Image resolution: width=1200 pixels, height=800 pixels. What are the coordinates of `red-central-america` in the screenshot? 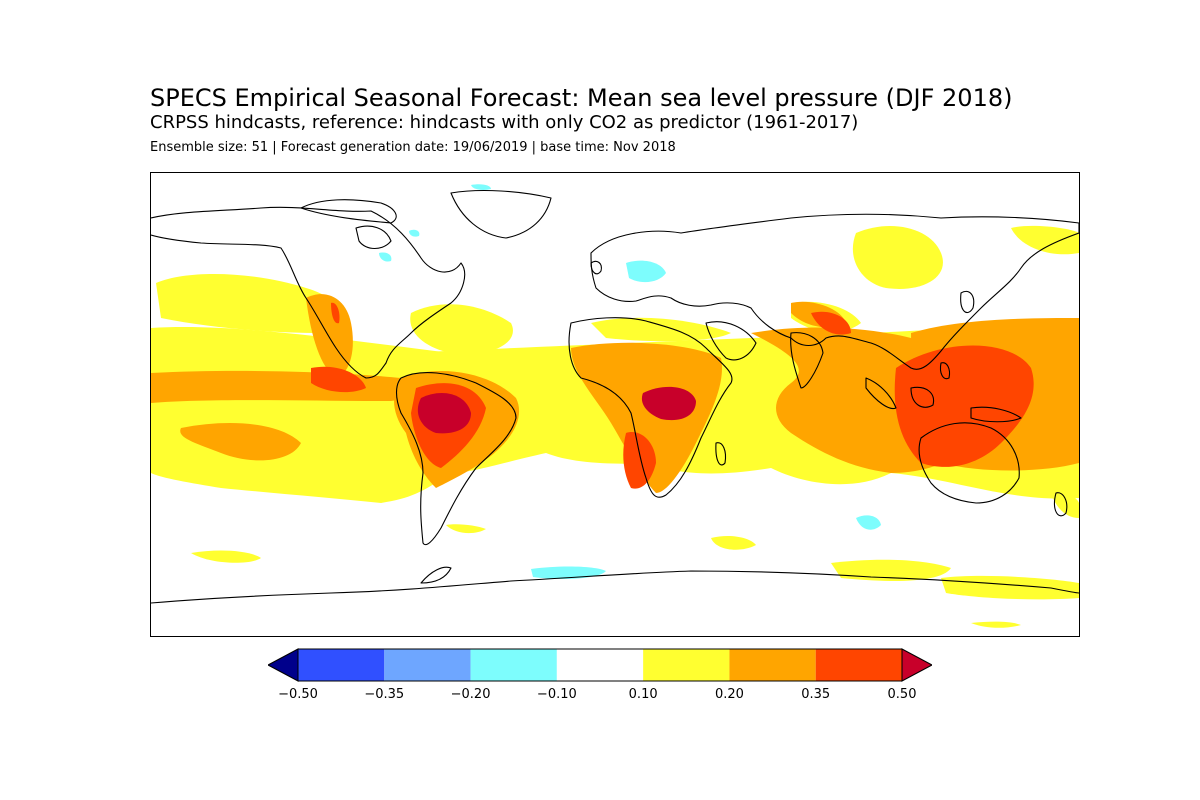 It's located at (338, 379).